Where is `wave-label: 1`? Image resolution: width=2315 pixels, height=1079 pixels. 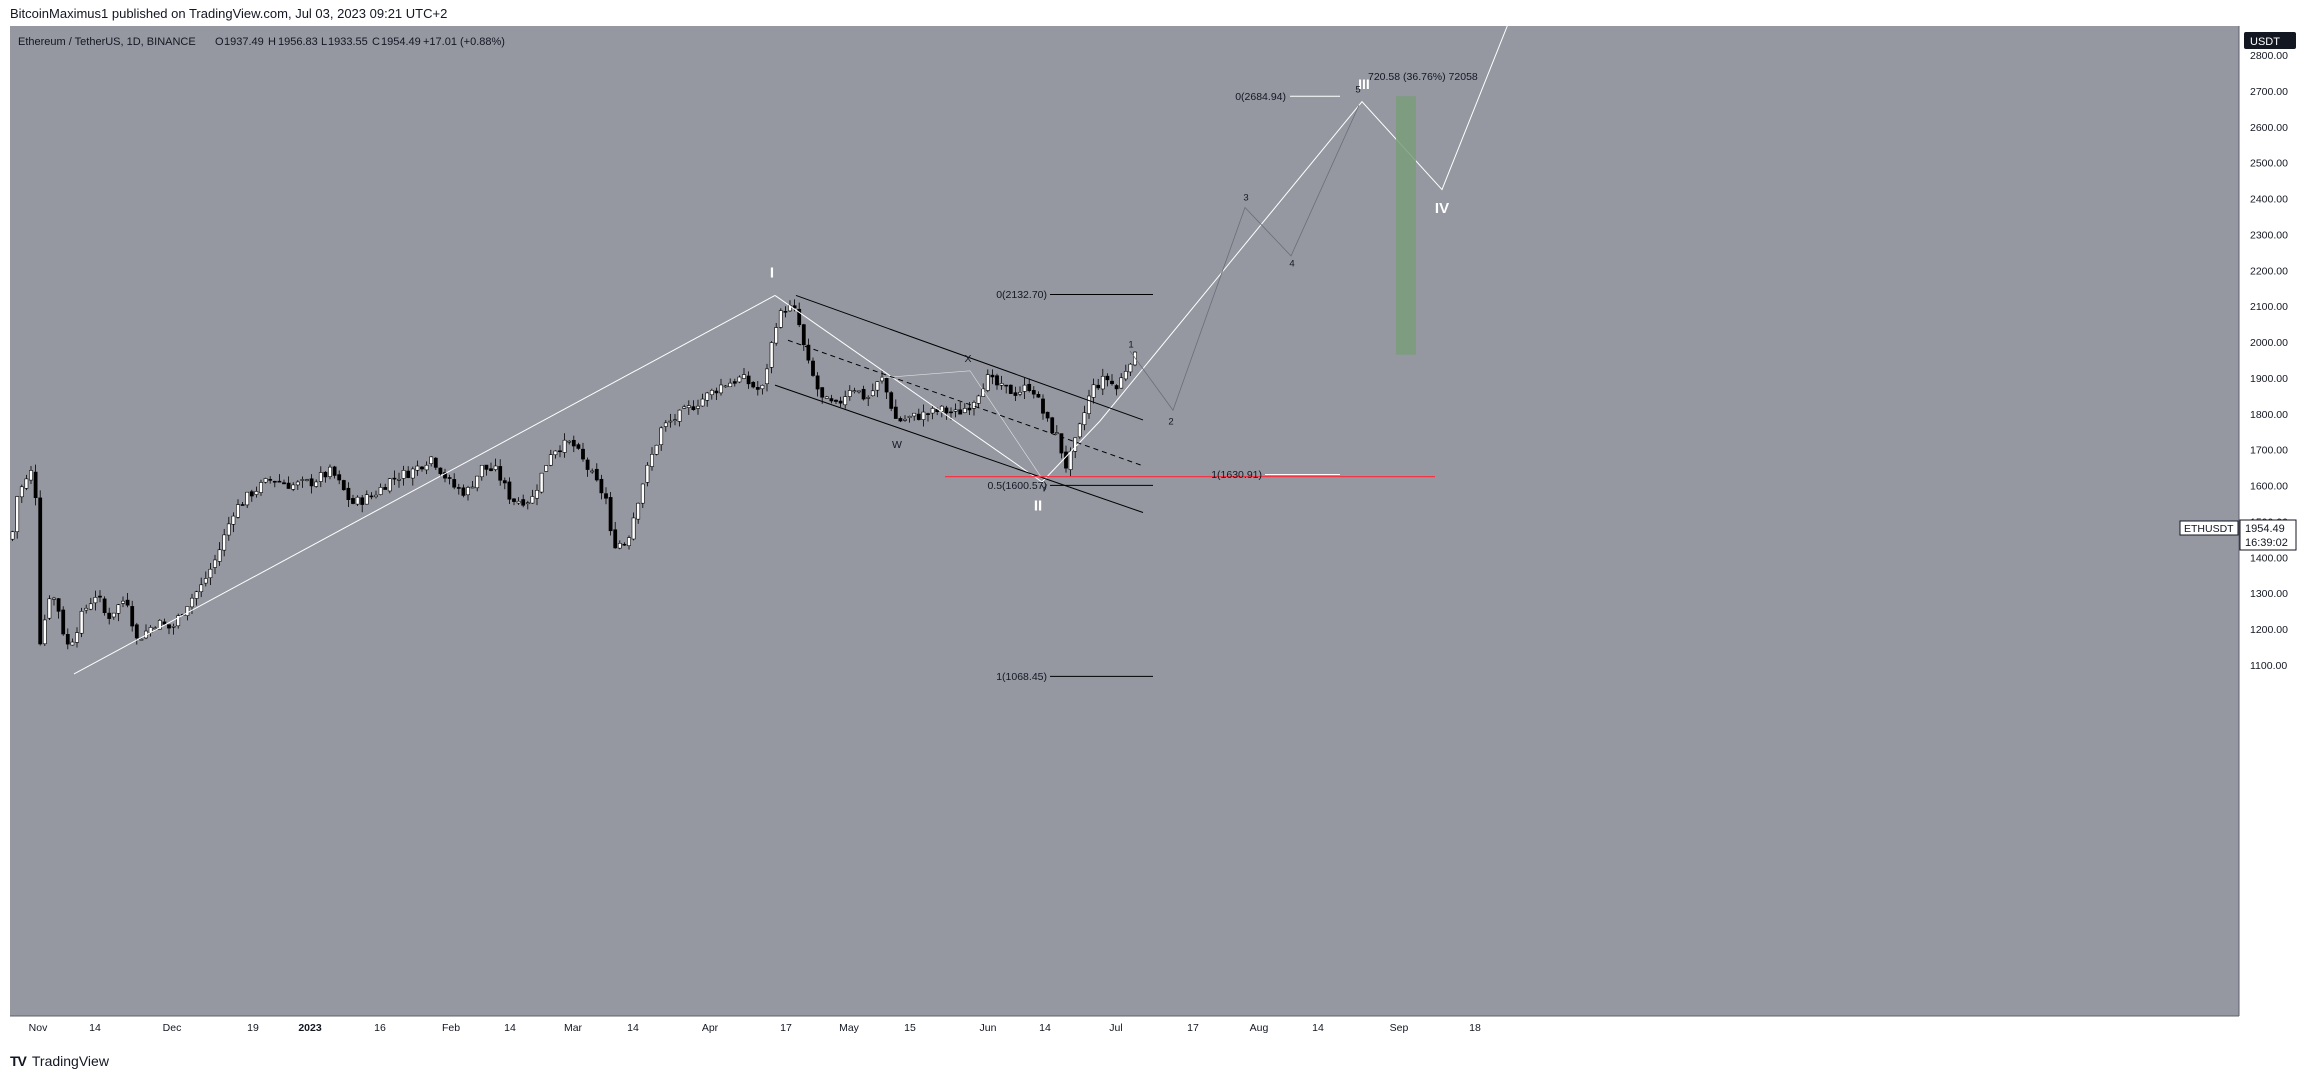
wave-label: 1 is located at coordinates (1130, 344).